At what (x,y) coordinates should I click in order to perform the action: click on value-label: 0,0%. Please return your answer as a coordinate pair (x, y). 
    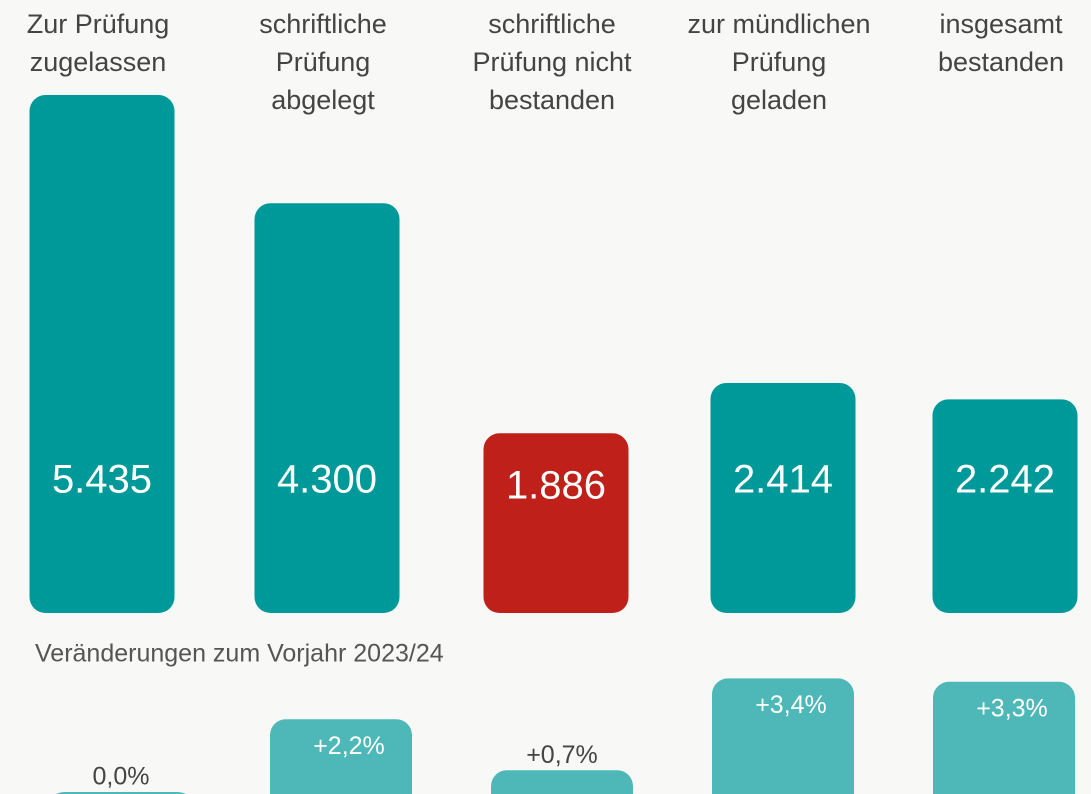
    Looking at the image, I should click on (121, 777).